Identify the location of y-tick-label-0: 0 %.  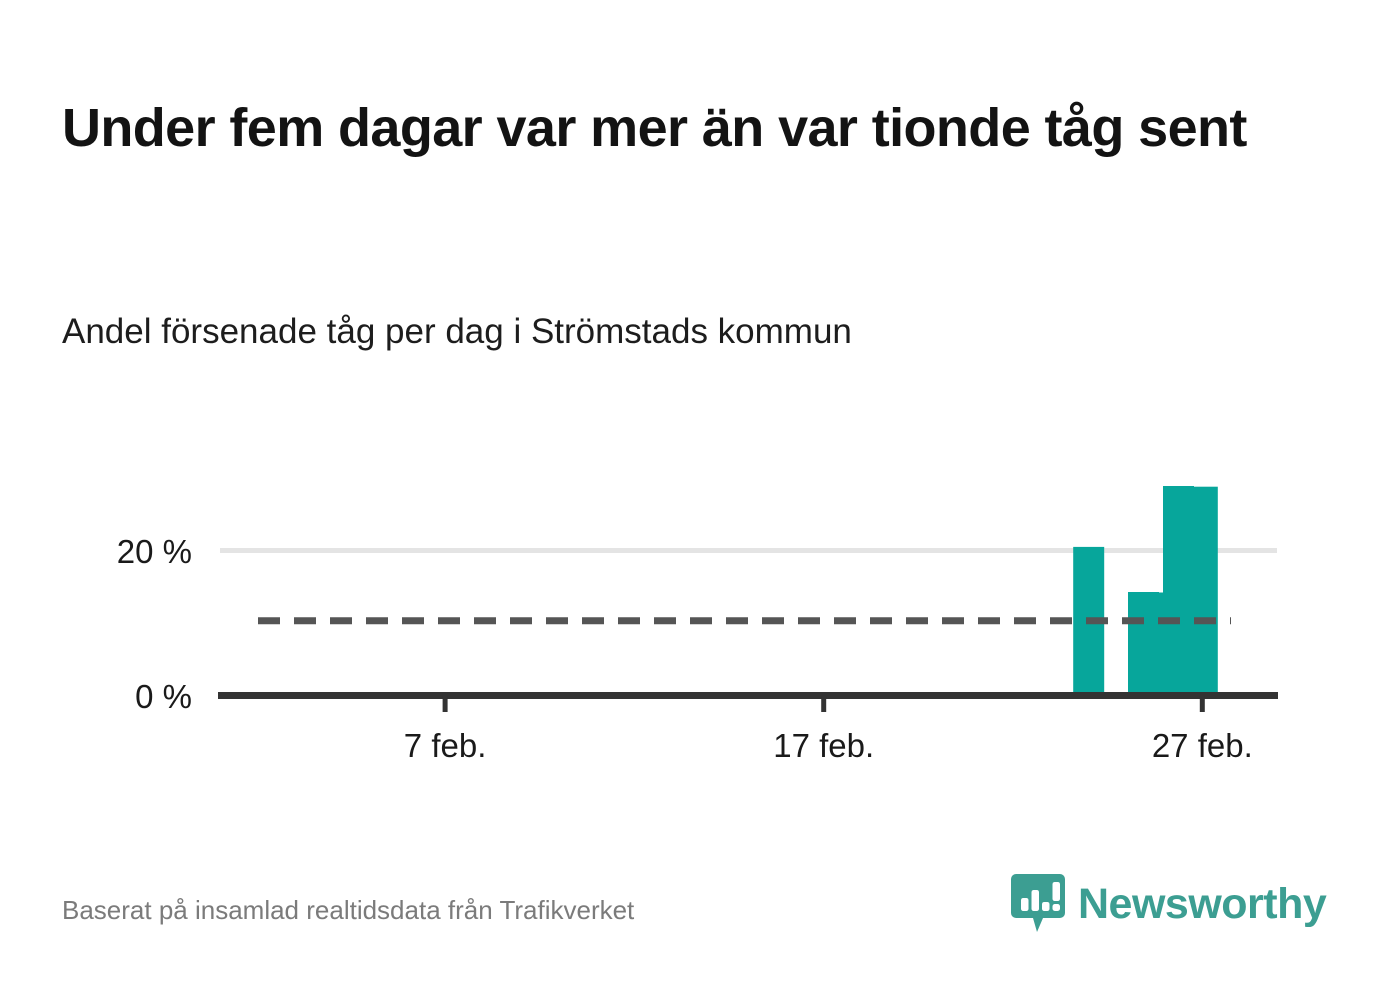
(163, 696).